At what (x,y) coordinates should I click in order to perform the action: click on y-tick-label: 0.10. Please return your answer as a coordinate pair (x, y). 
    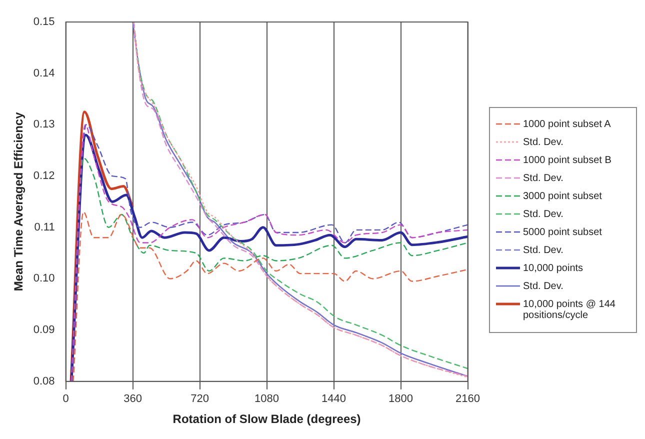
    Looking at the image, I should click on (44, 278).